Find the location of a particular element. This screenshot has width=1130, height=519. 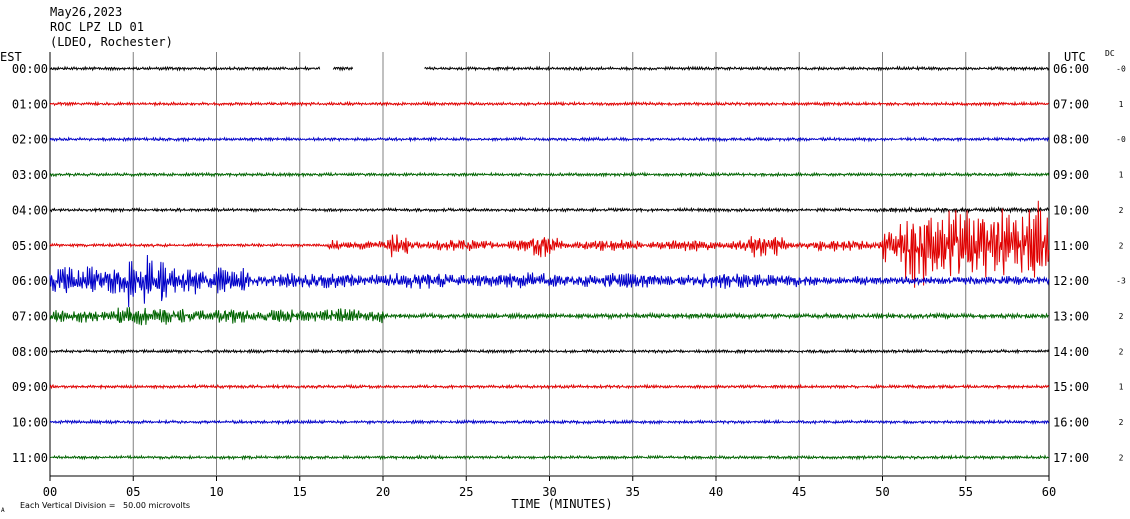

x-tick-label: 05 is located at coordinates (133, 492).